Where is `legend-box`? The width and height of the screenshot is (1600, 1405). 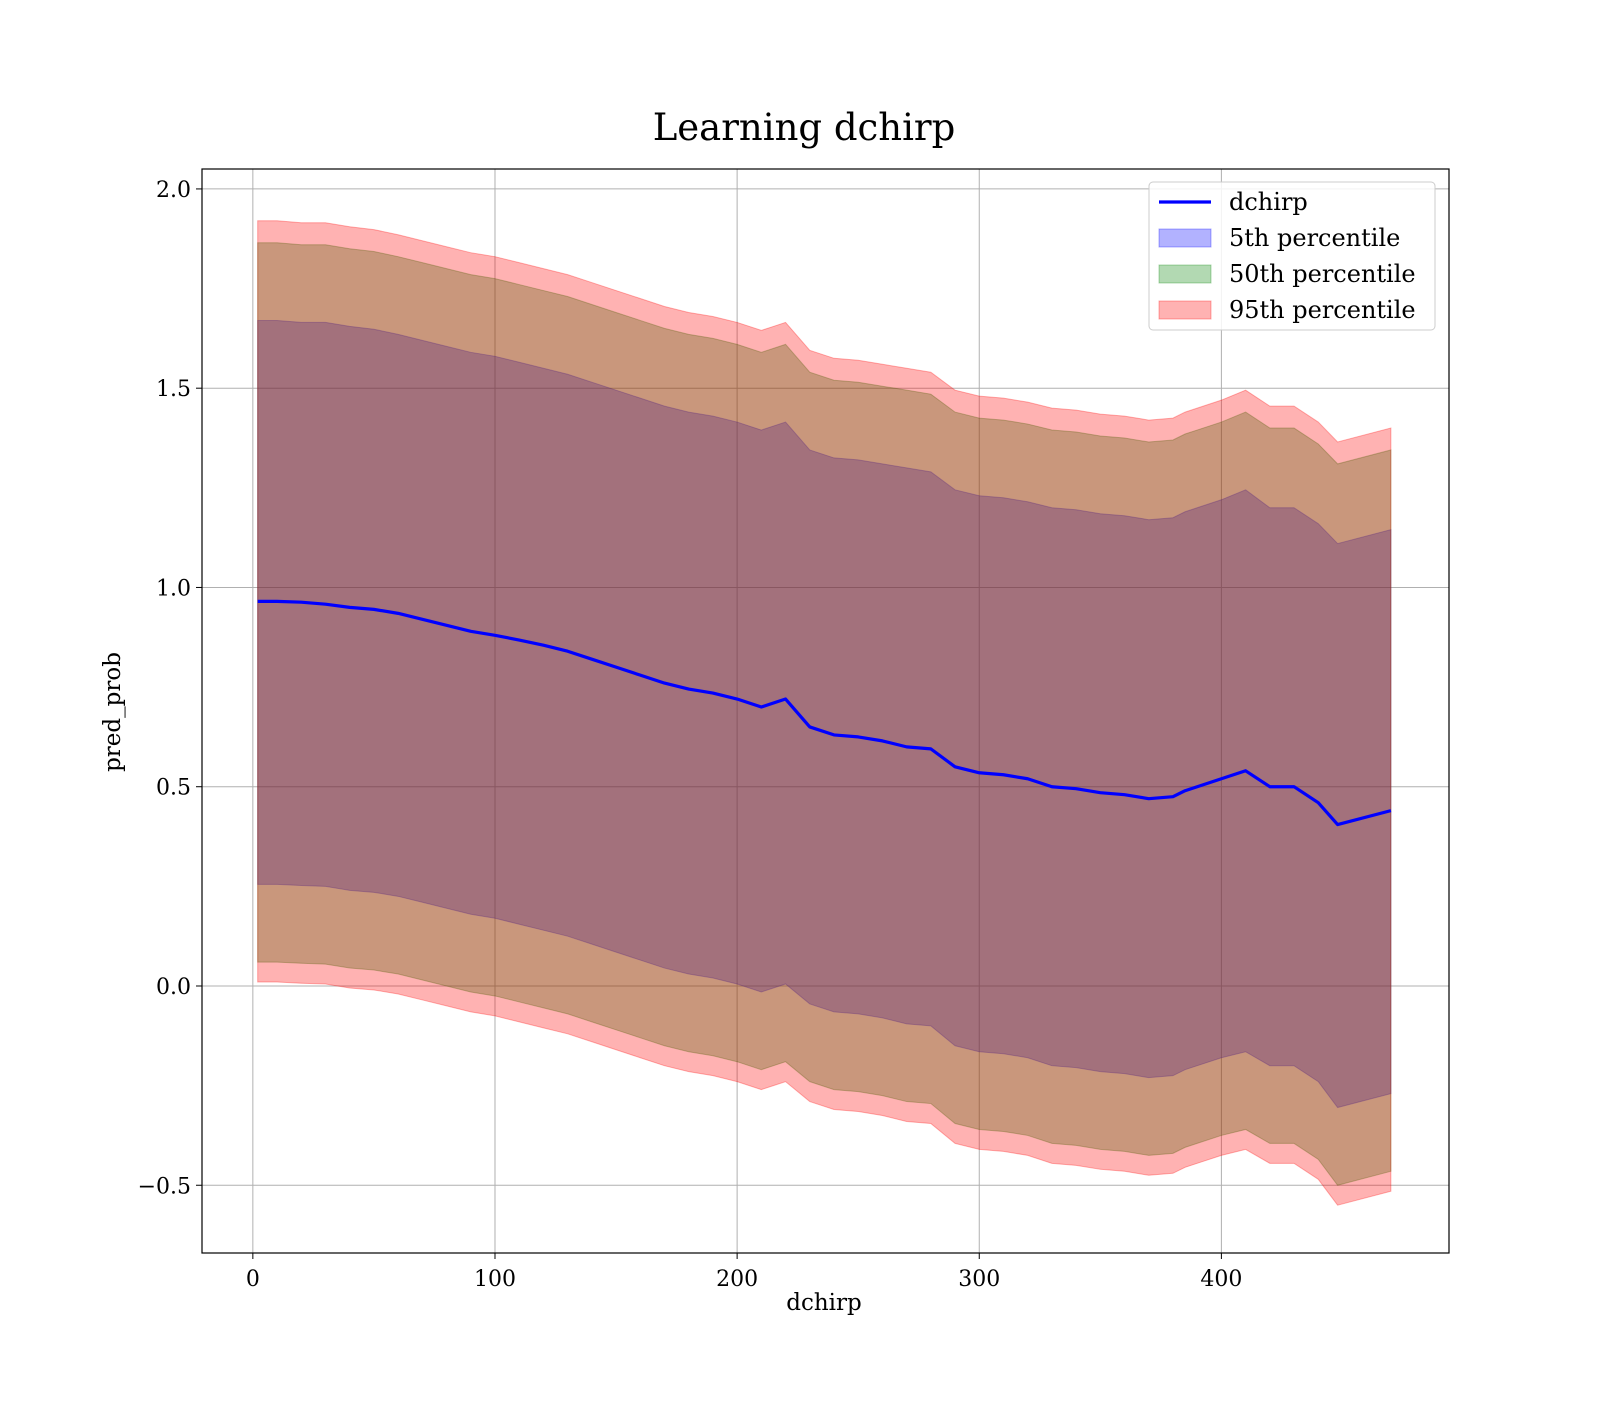 legend-box is located at coordinates (1292, 256).